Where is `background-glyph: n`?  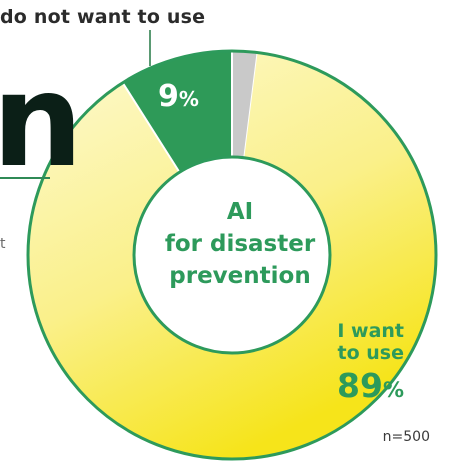
background-glyph: n is located at coordinates (42, 121).